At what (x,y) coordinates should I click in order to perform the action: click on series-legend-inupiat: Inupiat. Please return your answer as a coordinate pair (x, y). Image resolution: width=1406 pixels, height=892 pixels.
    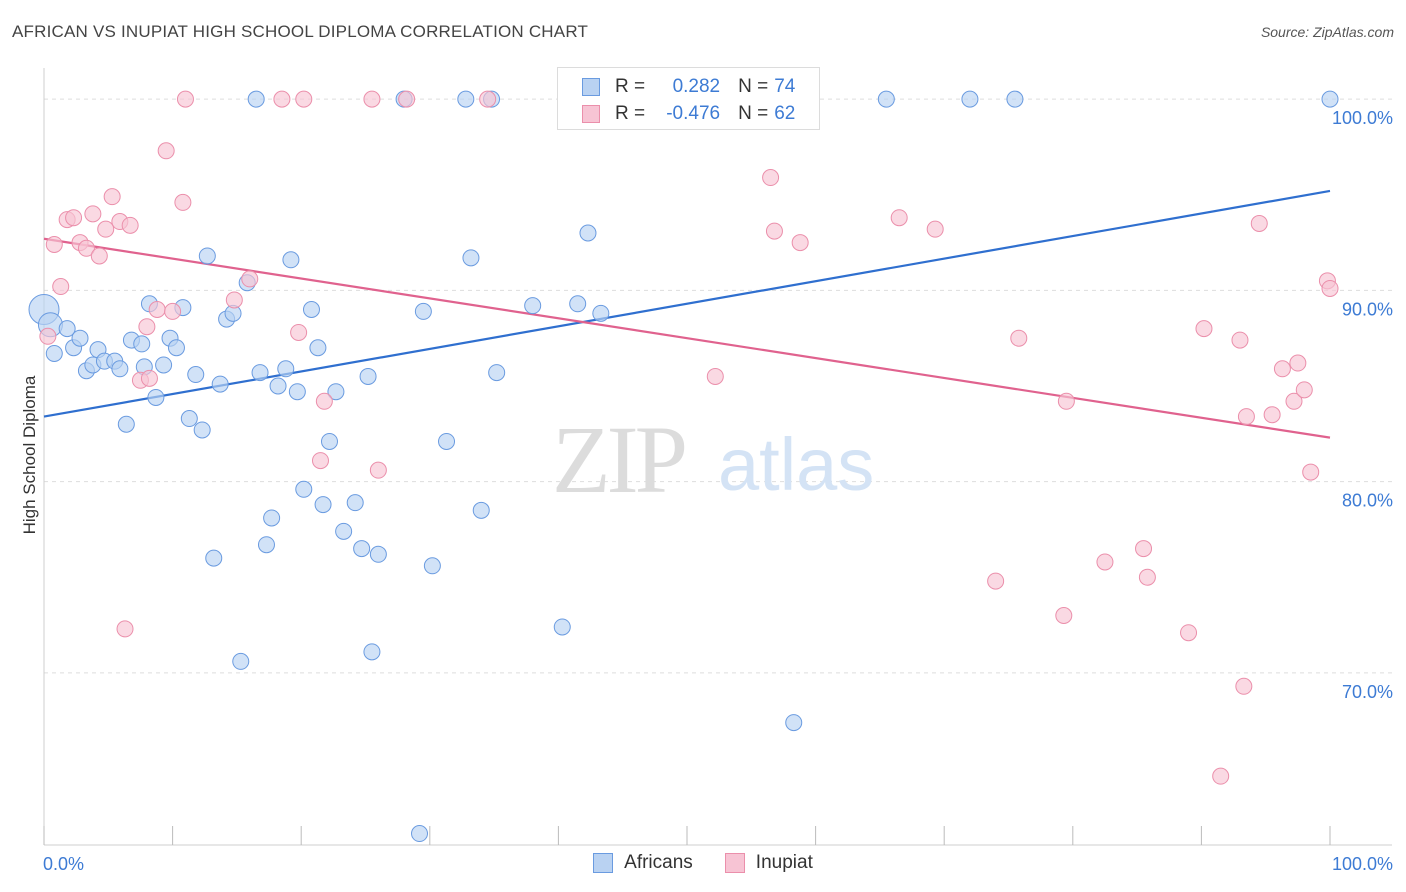
    Looking at the image, I should click on (768, 863).